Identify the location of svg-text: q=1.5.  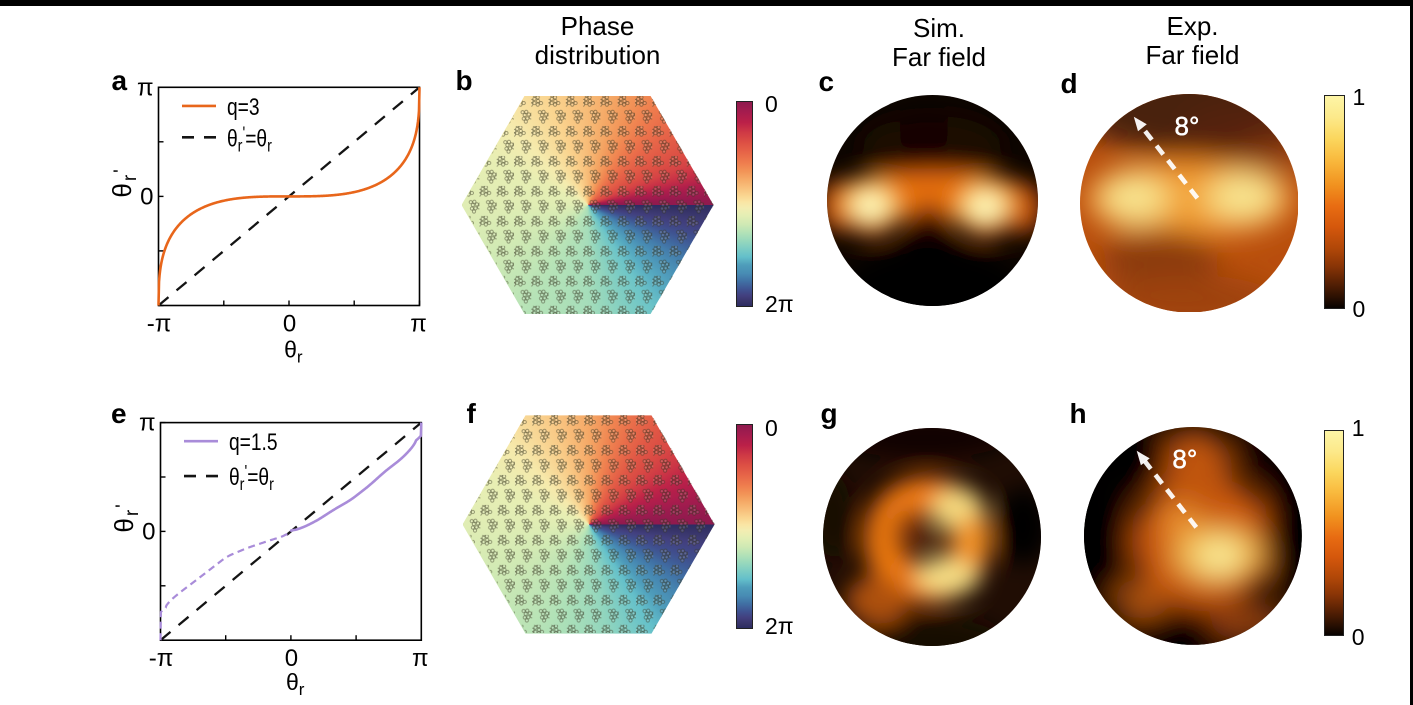
(253, 442).